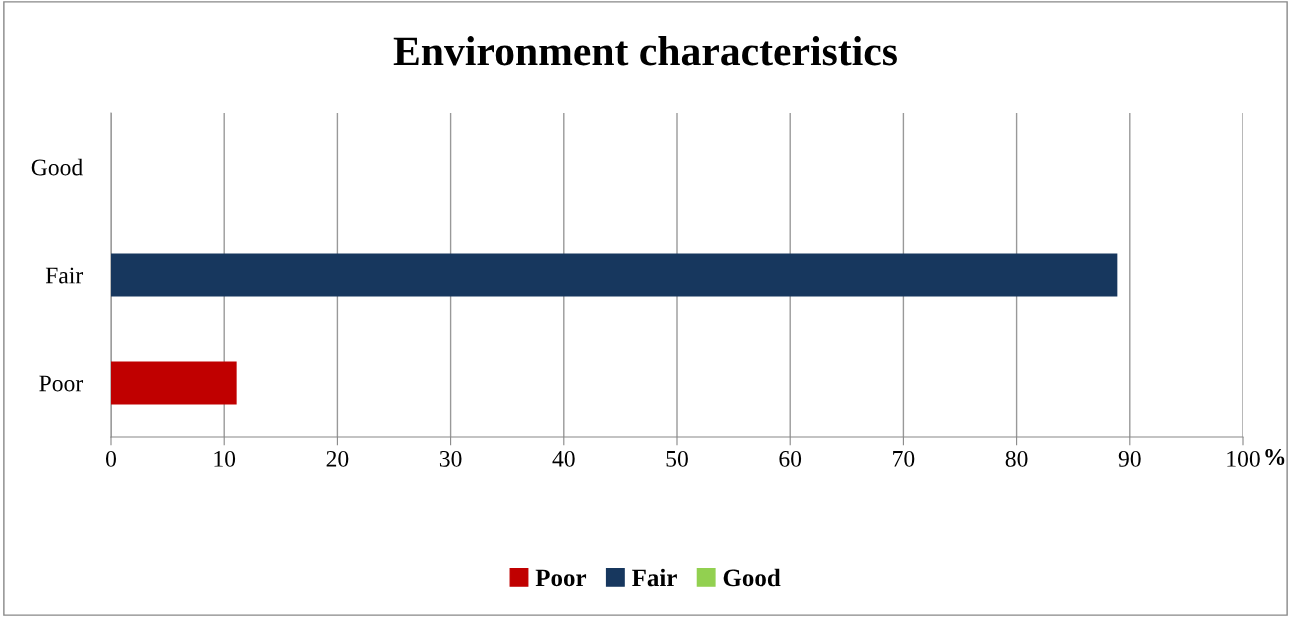  I want to click on x-axis-title: %, so click(1275, 457).